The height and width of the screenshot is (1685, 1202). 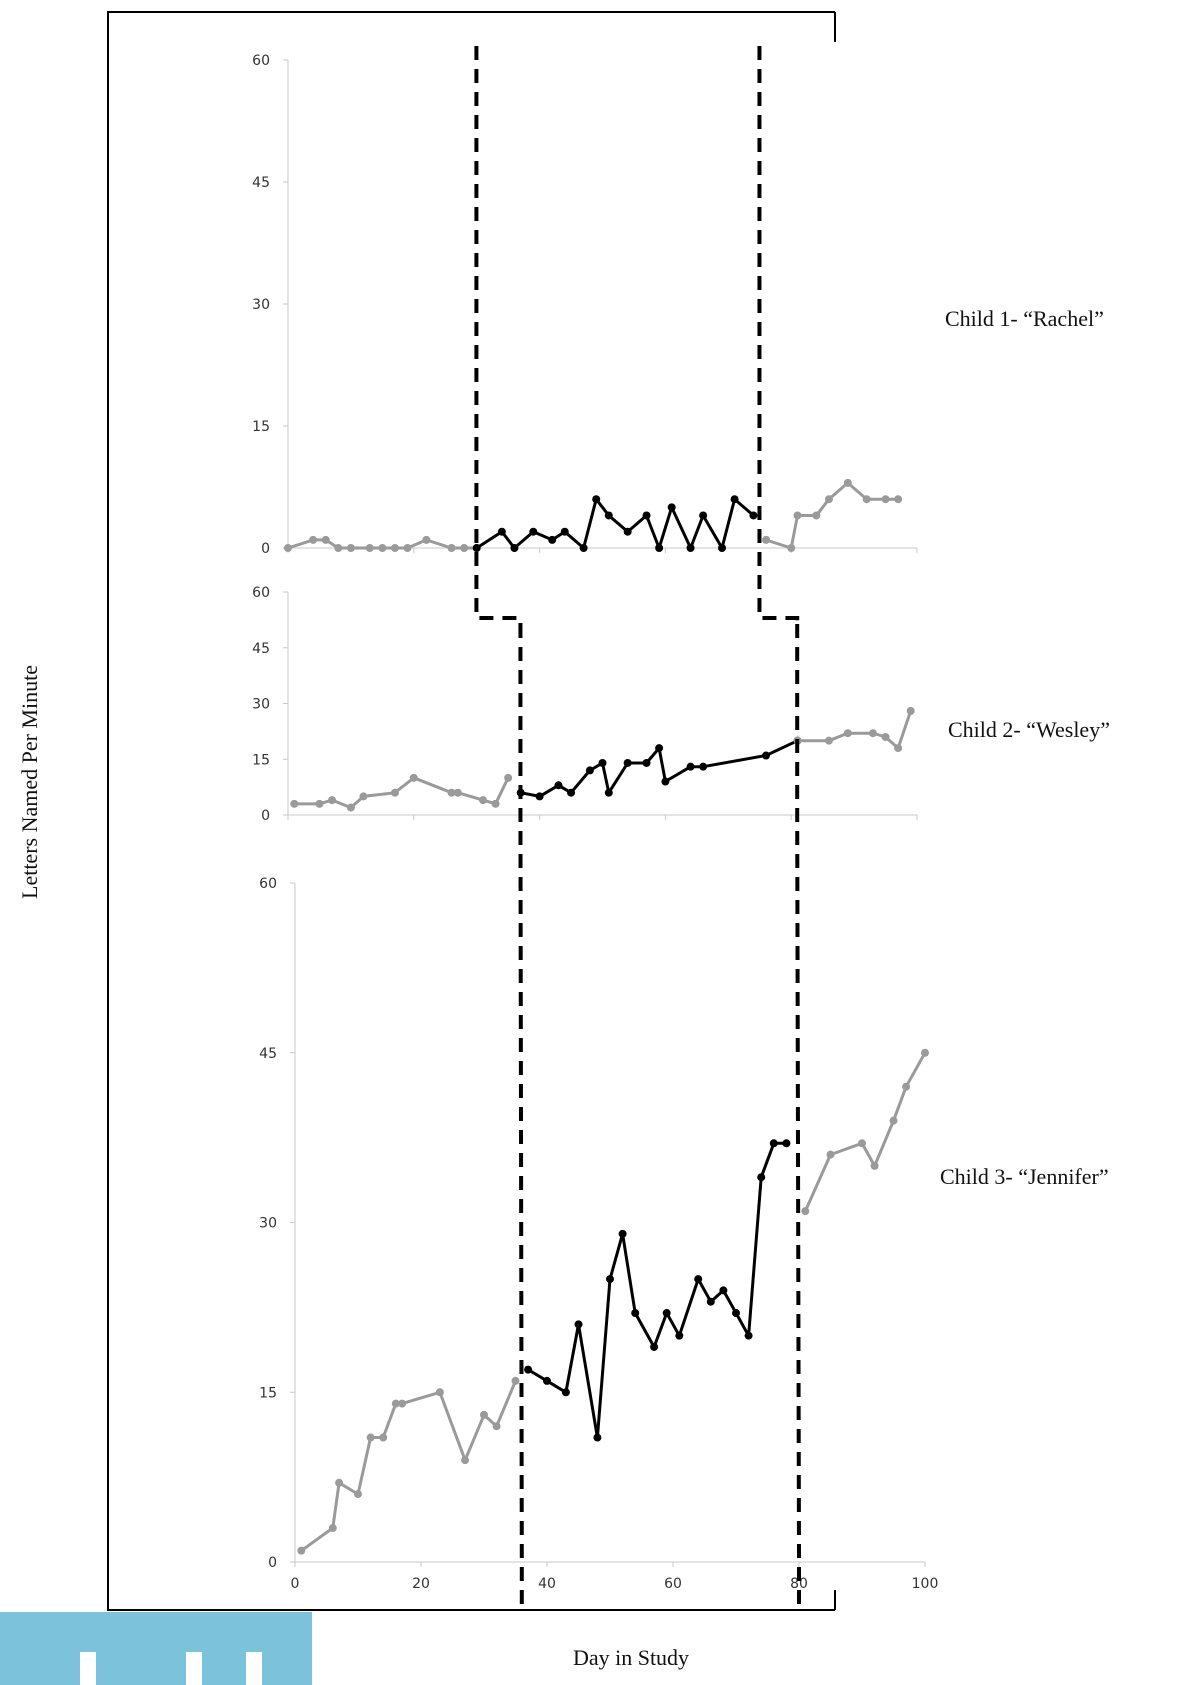 I want to click on series-return, so click(x=854, y=729).